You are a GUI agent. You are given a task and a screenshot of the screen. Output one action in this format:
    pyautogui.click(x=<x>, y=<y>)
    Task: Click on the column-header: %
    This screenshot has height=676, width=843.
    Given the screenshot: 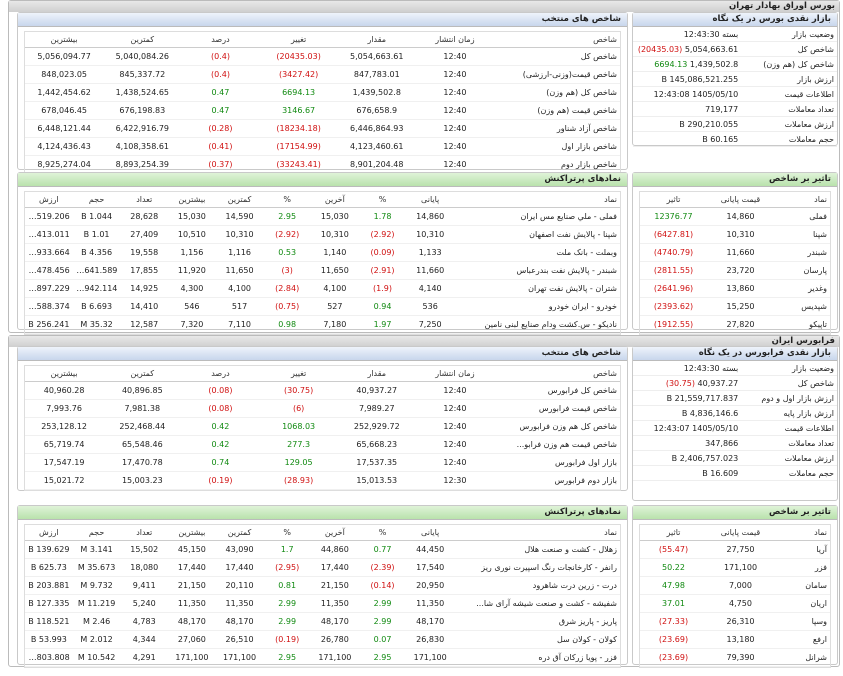 What is the action you would take?
    pyautogui.click(x=382, y=200)
    